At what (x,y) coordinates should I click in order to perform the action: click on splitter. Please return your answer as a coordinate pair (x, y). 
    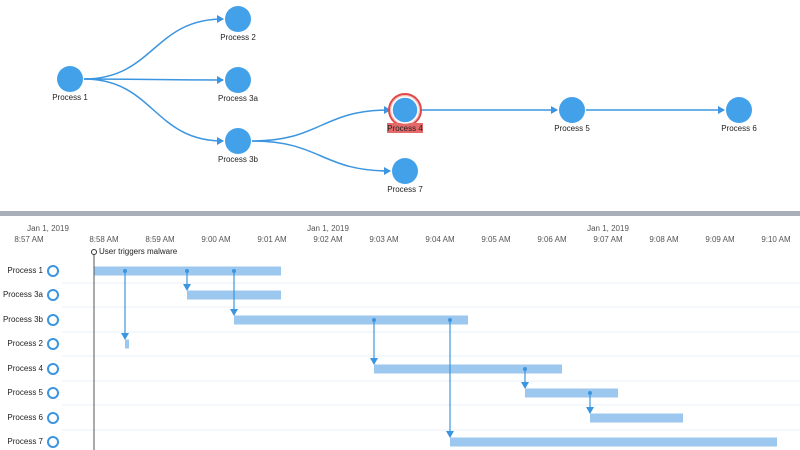
    Looking at the image, I should click on (400, 213).